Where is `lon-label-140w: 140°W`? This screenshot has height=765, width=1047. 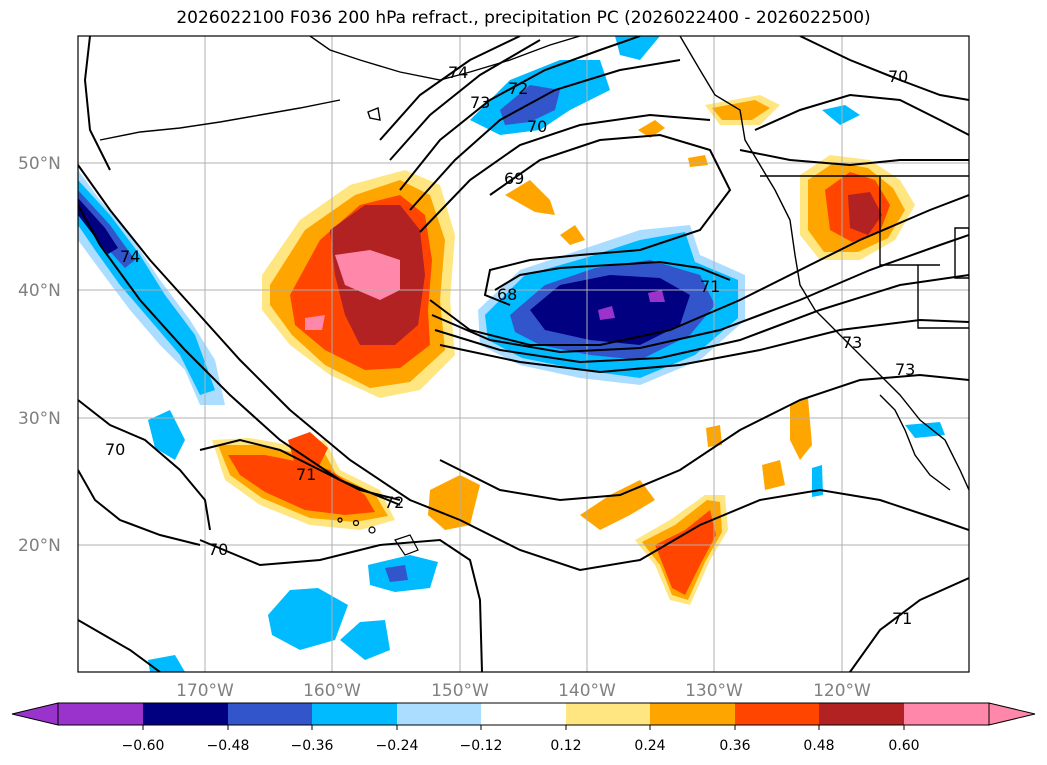 lon-label-140w: 140°W is located at coordinates (587, 691).